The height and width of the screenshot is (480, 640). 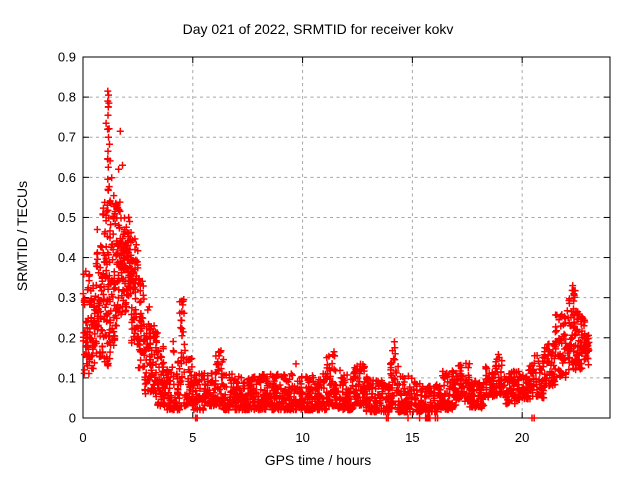 I want to click on y-tick-label: 0.3, so click(x=67, y=297).